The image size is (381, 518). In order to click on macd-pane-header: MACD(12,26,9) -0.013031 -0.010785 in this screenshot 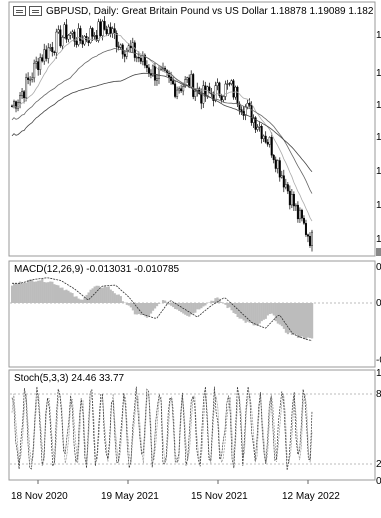, I will do `click(97, 269)`.